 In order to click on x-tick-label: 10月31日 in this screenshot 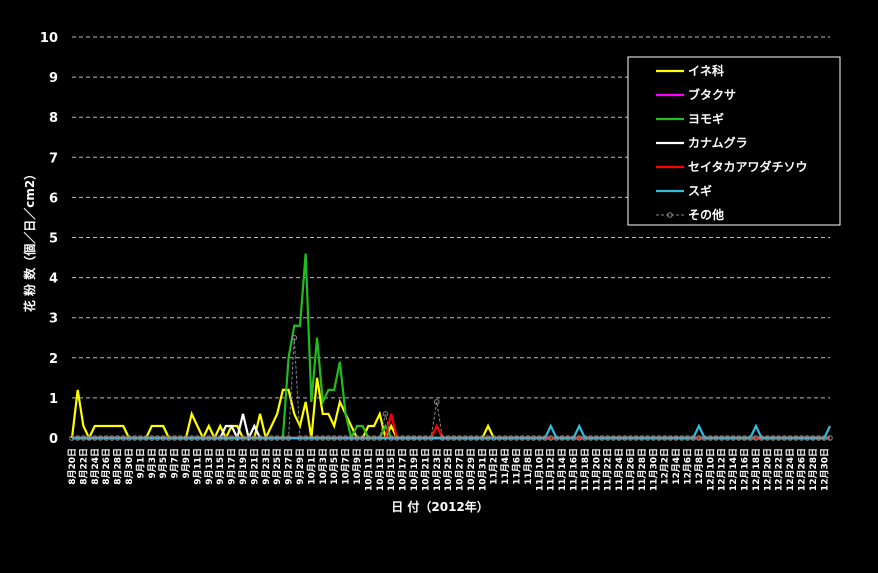, I will do `click(482, 469)`.